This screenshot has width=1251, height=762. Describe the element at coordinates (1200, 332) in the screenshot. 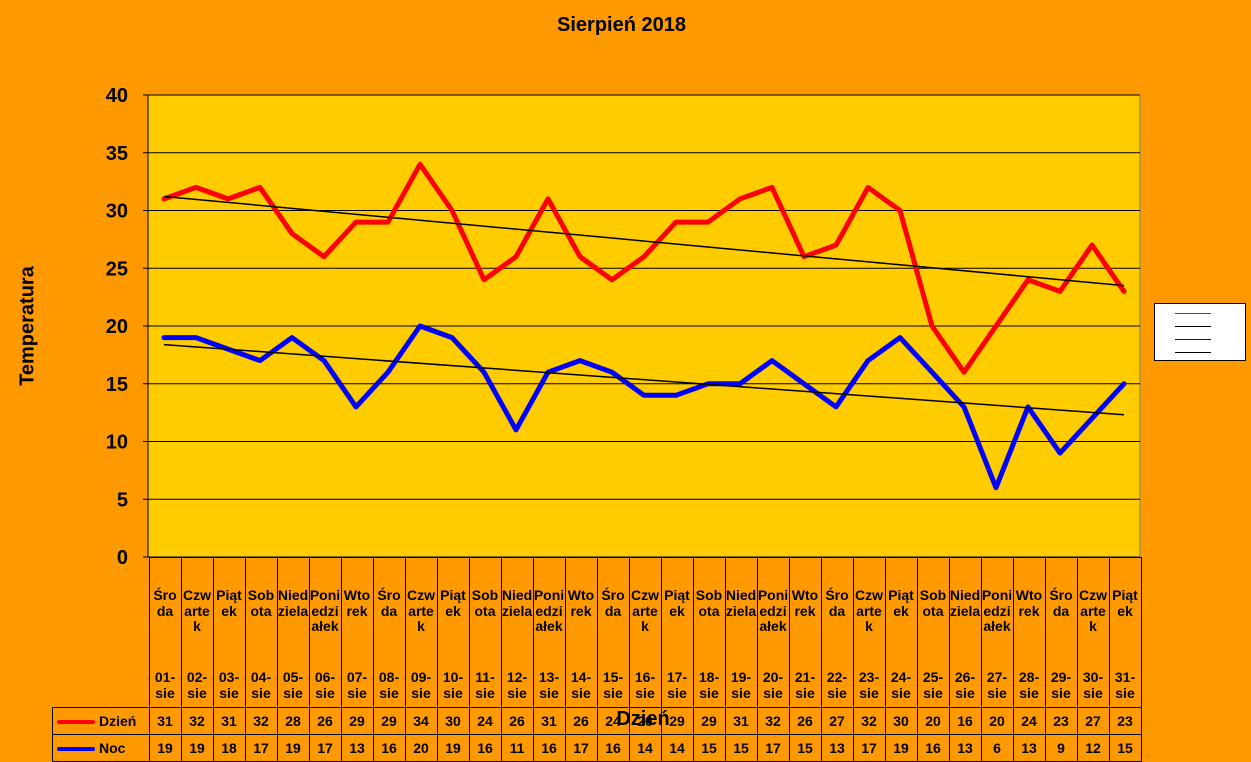

I see `chart-legend` at that location.